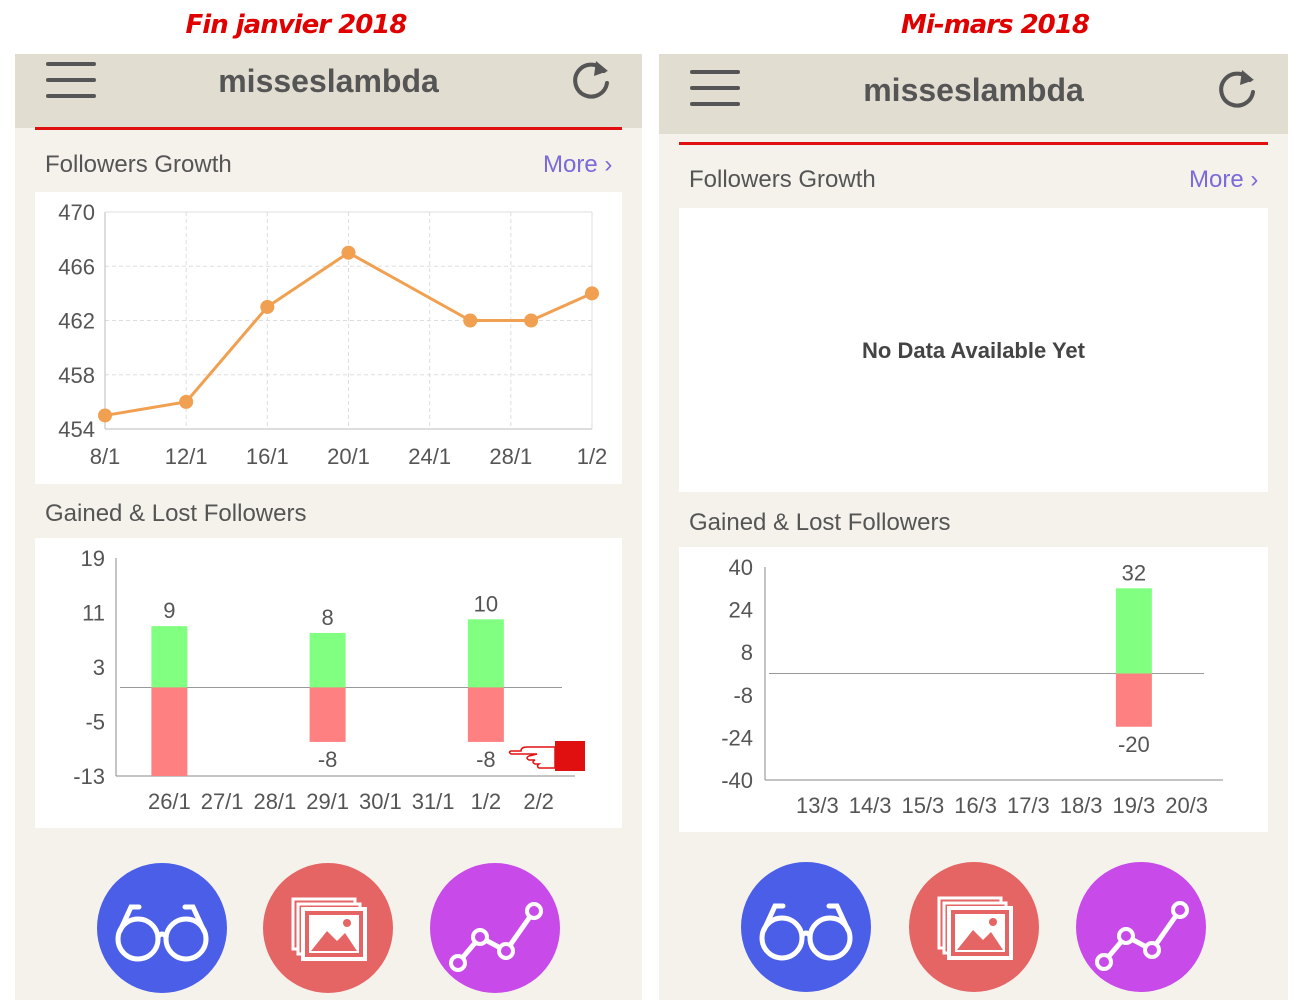 This screenshot has width=1300, height=1000. I want to click on x-tick-label: 16/1, so click(267, 456).